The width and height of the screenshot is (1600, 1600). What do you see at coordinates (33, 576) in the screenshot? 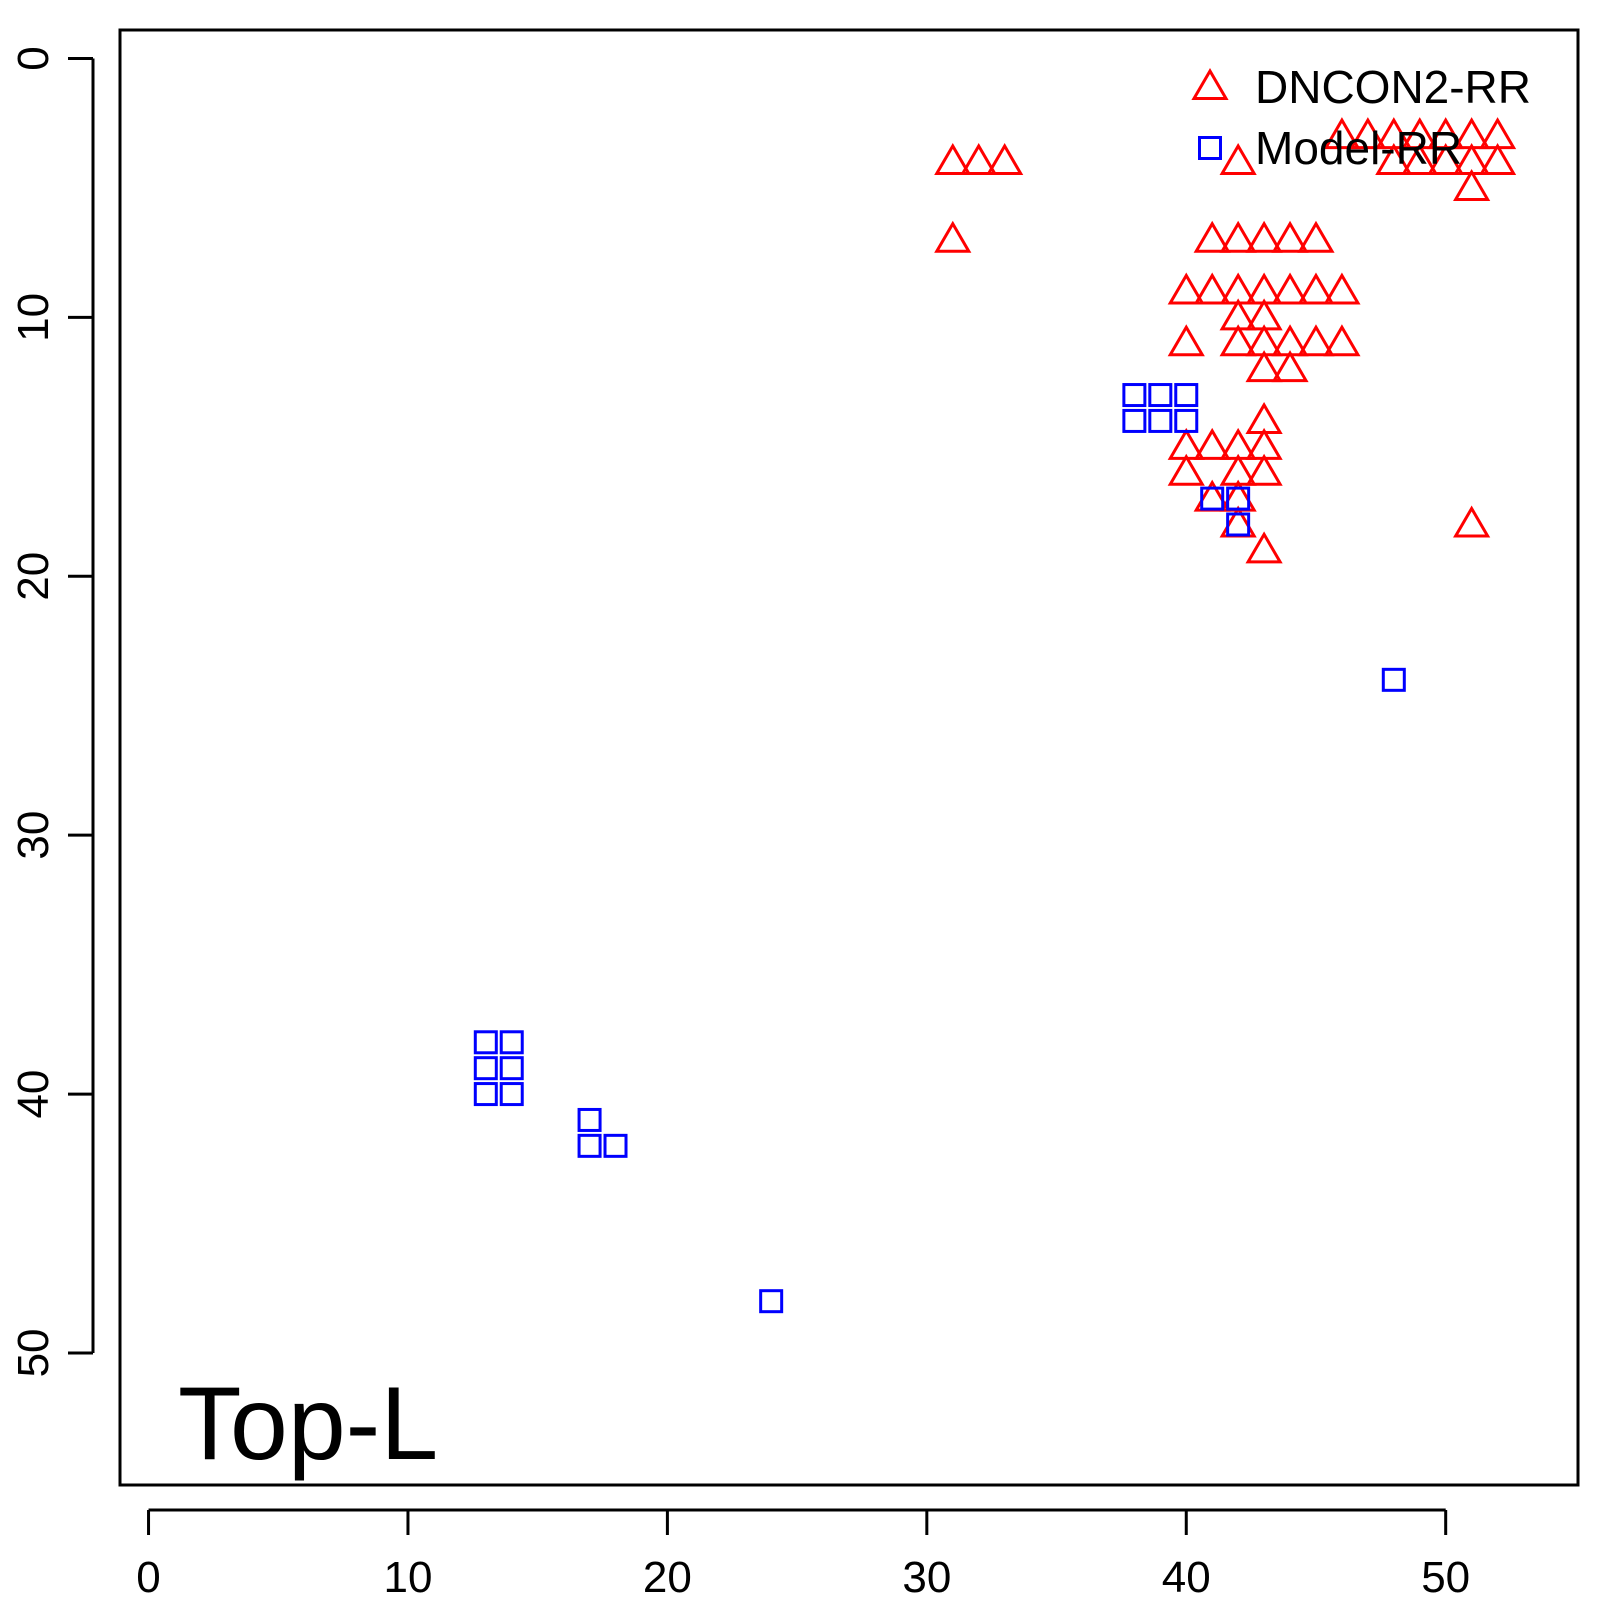
I see `y-tick-label: 20` at bounding box center [33, 576].